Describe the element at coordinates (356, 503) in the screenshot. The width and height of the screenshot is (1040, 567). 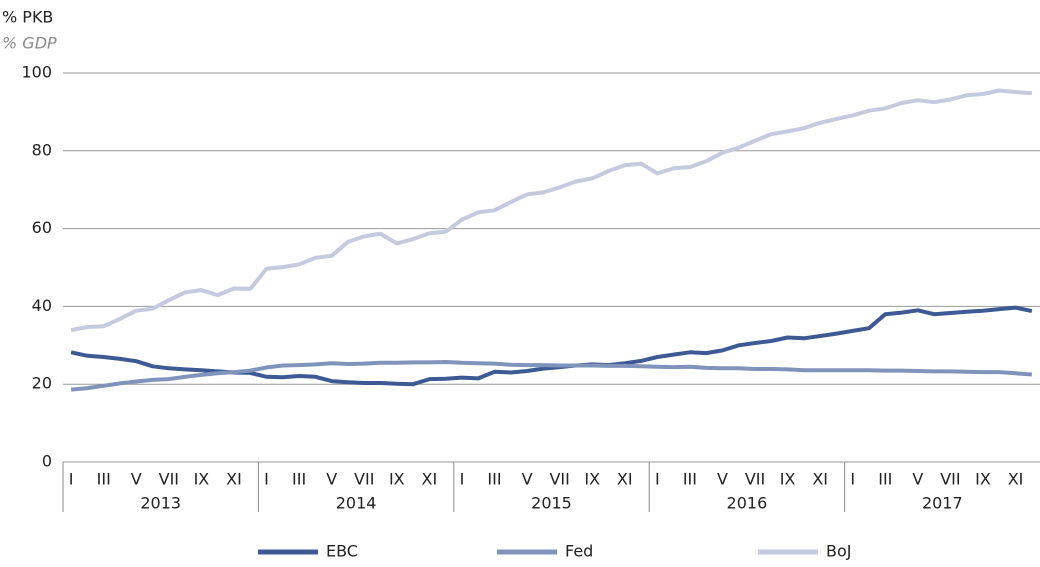
I see `group-label: 2014` at that location.